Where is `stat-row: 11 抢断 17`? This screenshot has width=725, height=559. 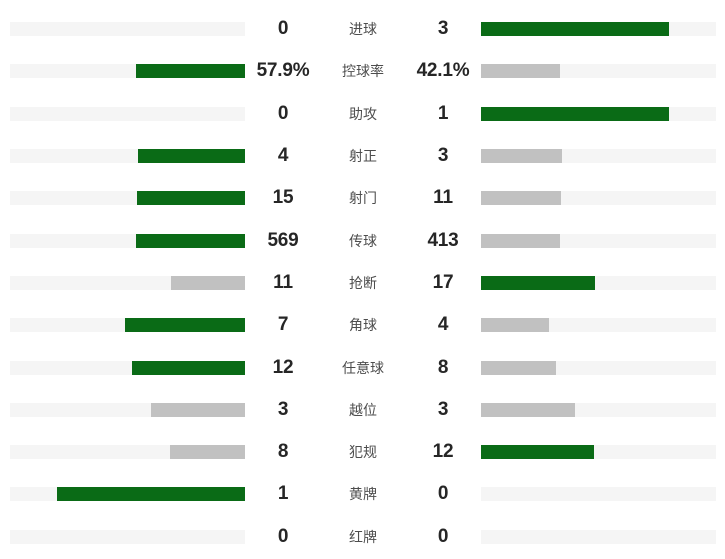
stat-row: 11 抢断 17 is located at coordinates (363, 283).